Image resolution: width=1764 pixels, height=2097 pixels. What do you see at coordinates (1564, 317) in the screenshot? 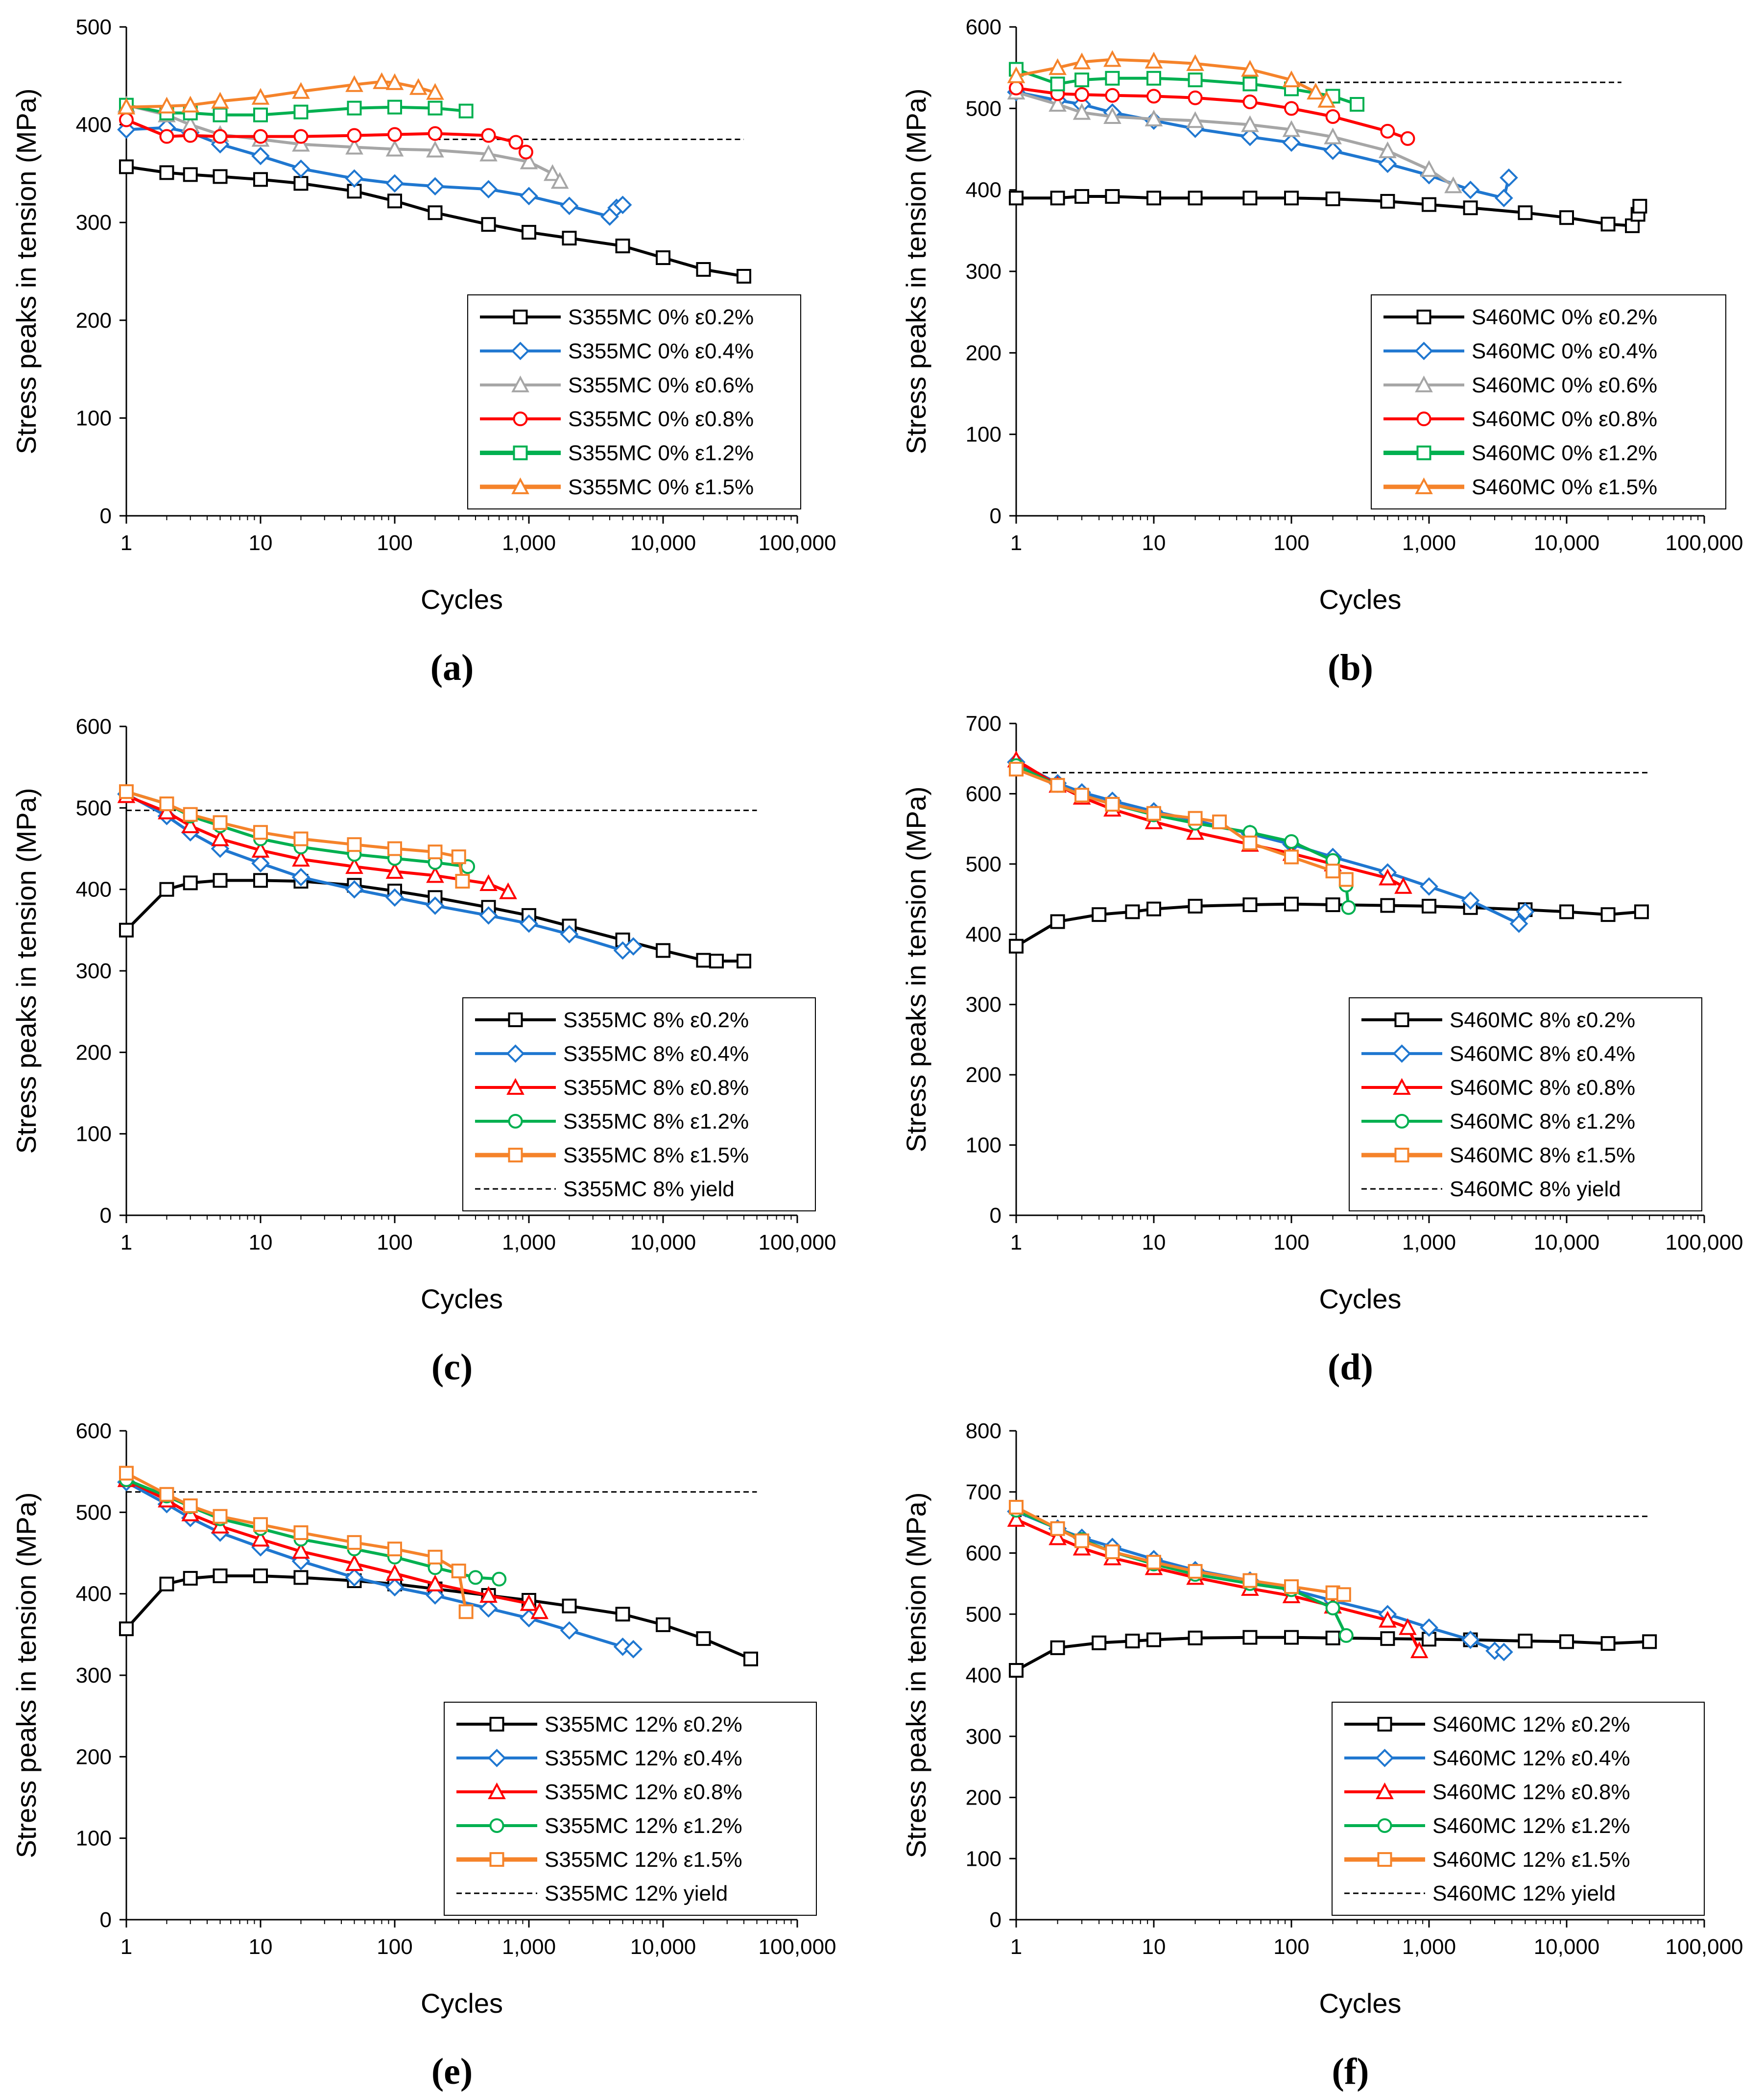
I see `legend-entry-label: S460MC 0% ε0.2%` at bounding box center [1564, 317].